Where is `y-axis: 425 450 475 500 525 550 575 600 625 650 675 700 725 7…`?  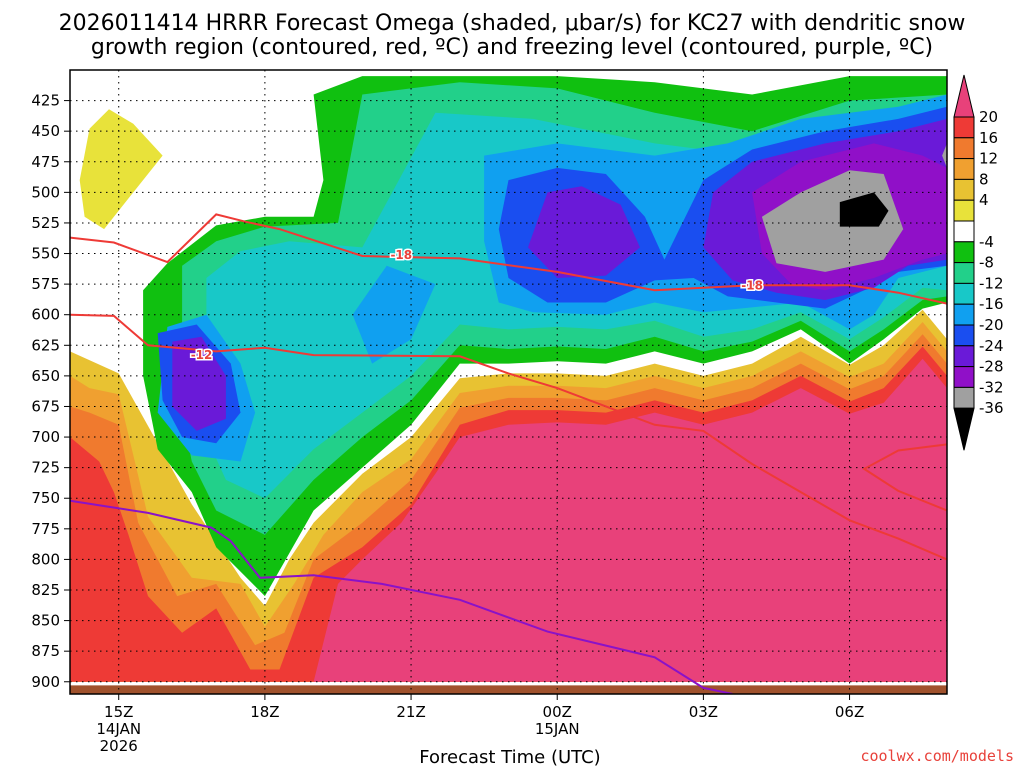
y-axis: 425 450 475 500 525 550 575 600 625 650 675 700 725 7… is located at coordinates (50, 391).